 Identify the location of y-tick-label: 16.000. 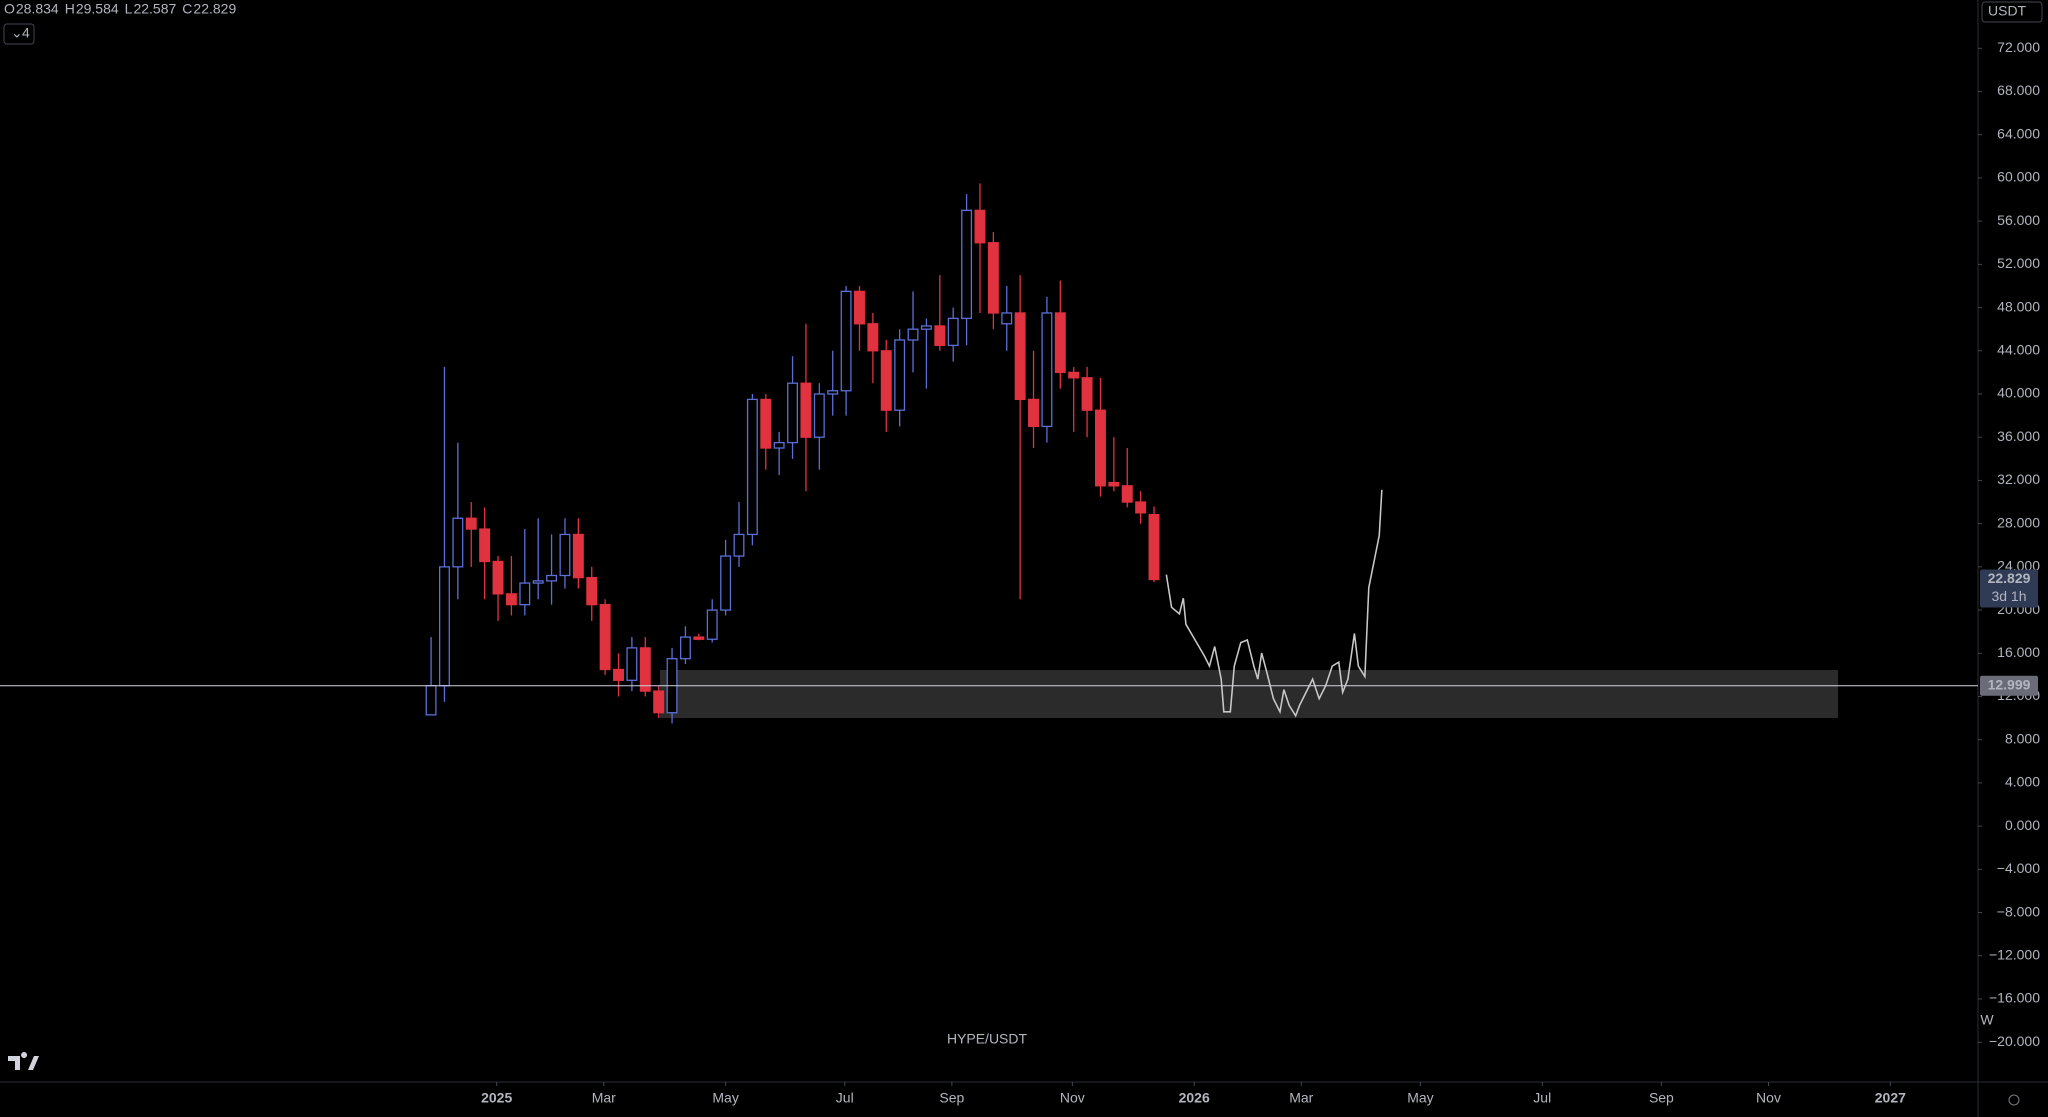
(2018, 652).